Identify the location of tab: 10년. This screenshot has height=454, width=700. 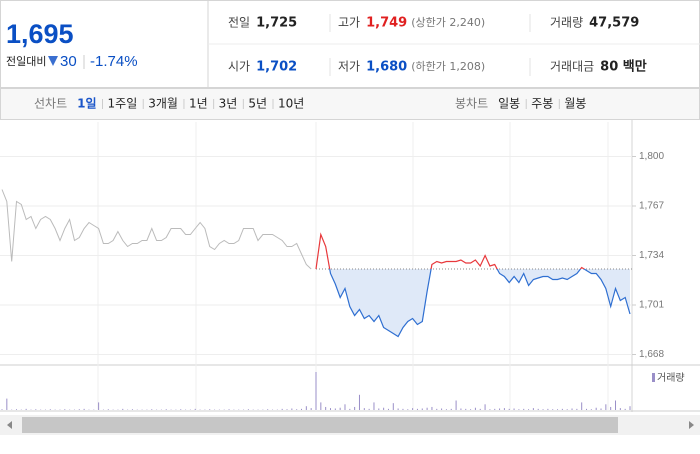
(291, 104).